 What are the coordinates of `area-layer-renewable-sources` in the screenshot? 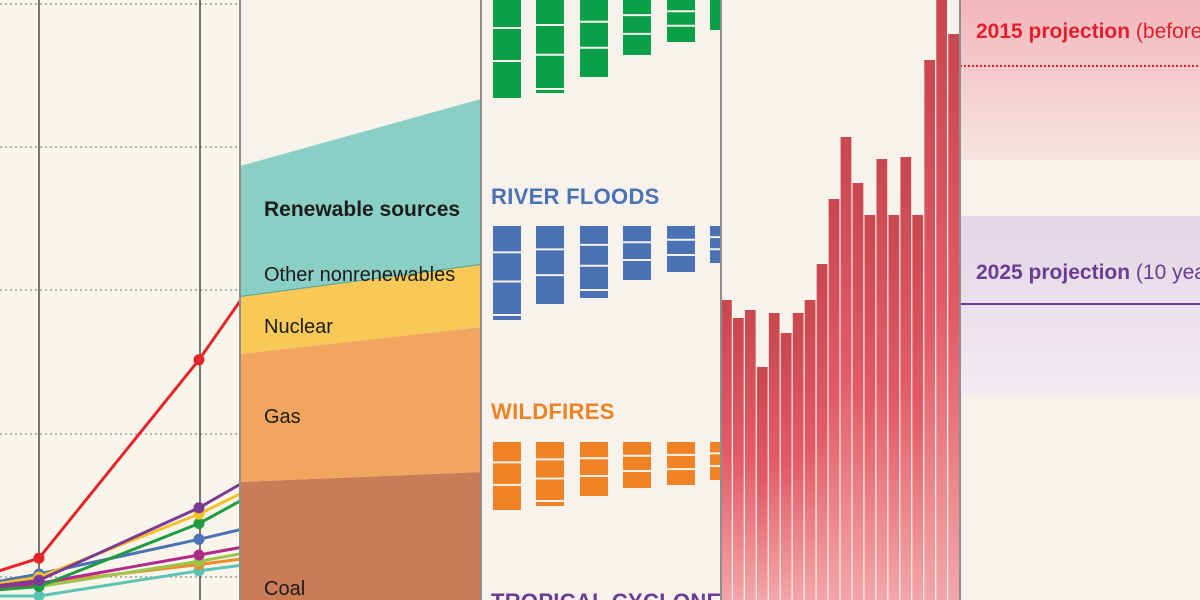 It's located at (360, 197).